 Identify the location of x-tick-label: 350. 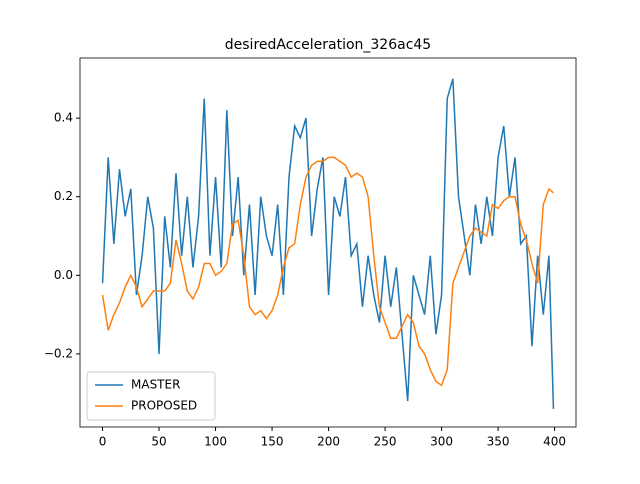
(498, 442).